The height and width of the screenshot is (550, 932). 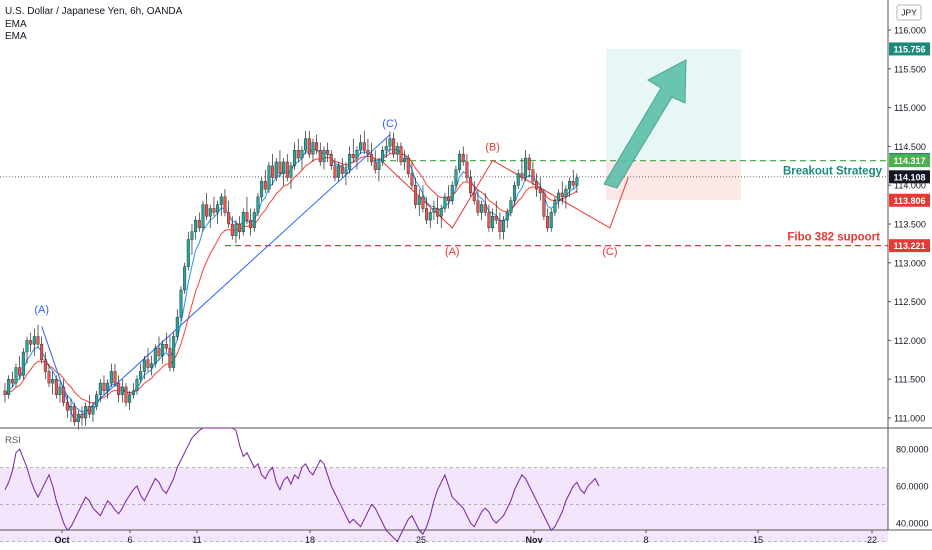 What do you see at coordinates (758, 540) in the screenshot?
I see `time-tick-label: 15` at bounding box center [758, 540].